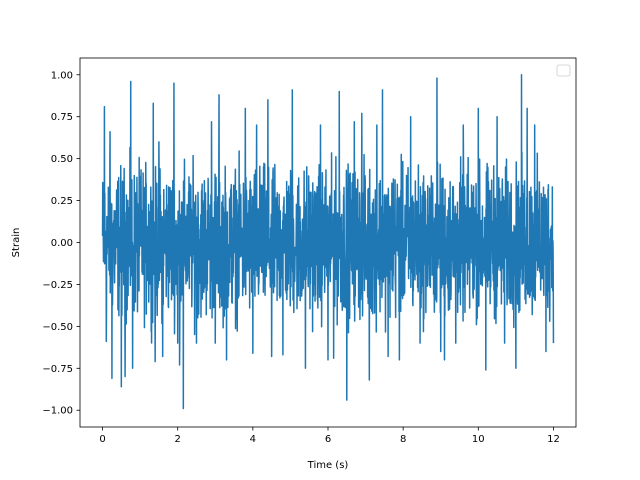 Image resolution: width=640 pixels, height=480 pixels. I want to click on x-tick-label: 8, so click(403, 439).